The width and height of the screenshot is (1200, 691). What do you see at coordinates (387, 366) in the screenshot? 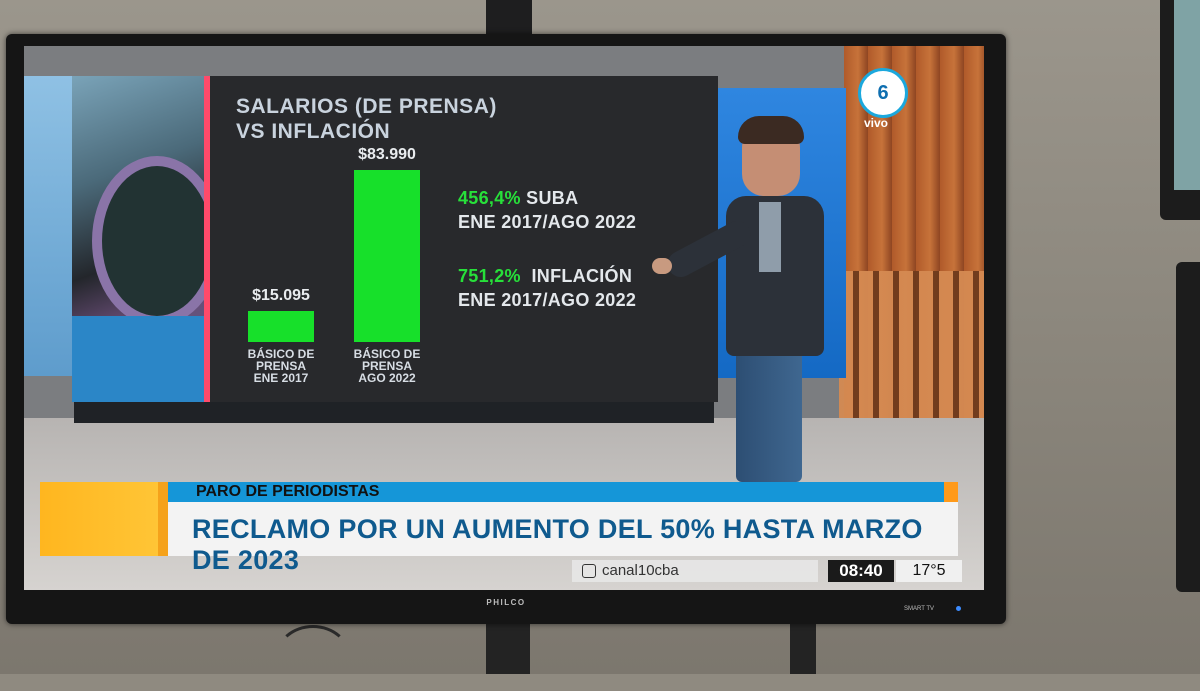
I see `bar-category-label-2: BÁSICO DE PRENSA AGO 2022` at bounding box center [387, 366].